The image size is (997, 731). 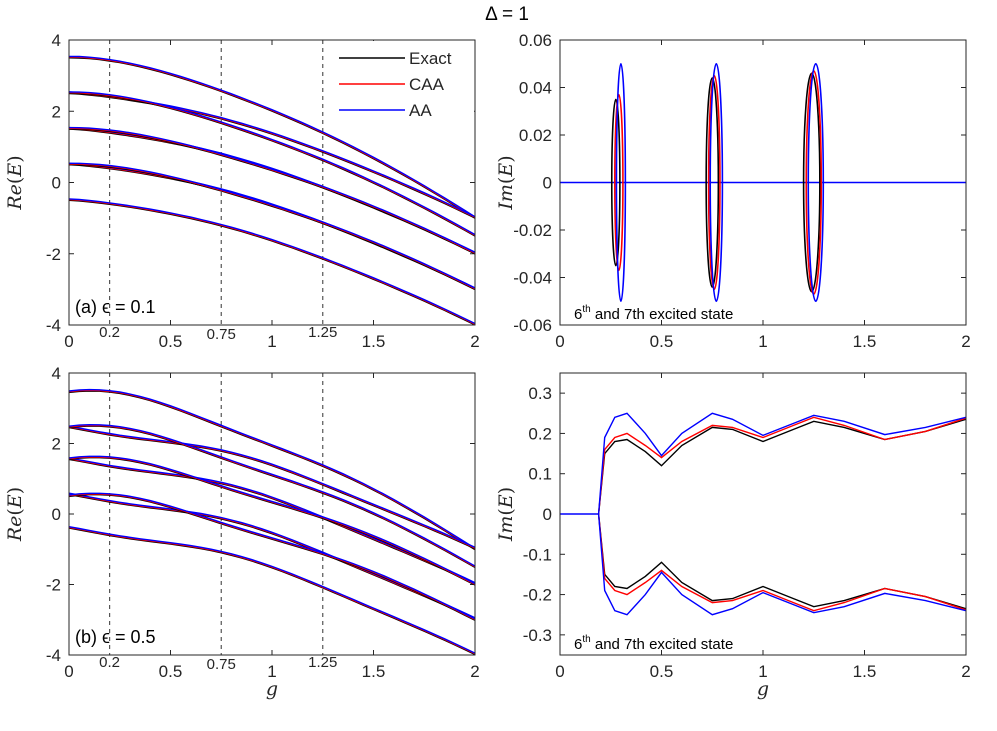 I want to click on legend-box, so click(x=404, y=83).